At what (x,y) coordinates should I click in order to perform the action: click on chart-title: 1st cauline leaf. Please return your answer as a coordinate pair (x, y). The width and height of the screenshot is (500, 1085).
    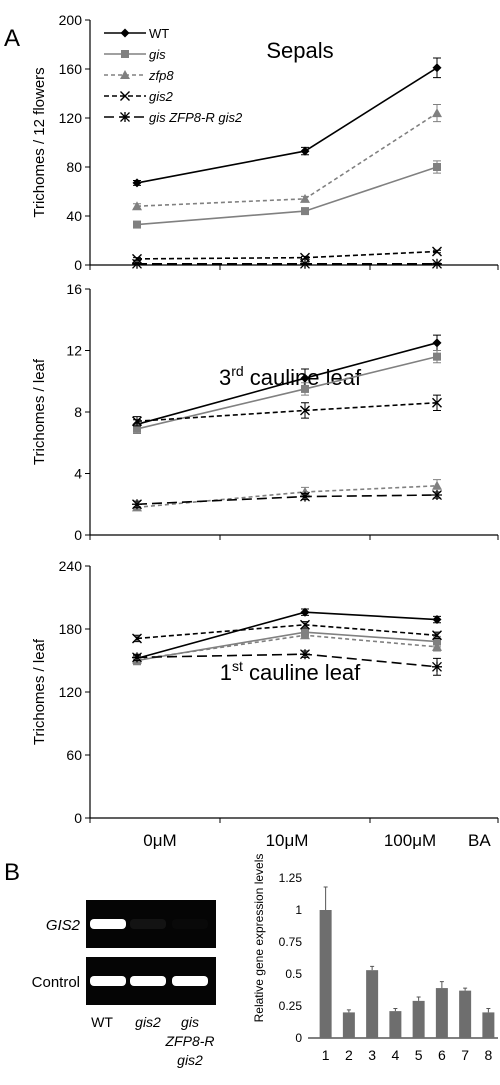
    Looking at the image, I should click on (290, 671).